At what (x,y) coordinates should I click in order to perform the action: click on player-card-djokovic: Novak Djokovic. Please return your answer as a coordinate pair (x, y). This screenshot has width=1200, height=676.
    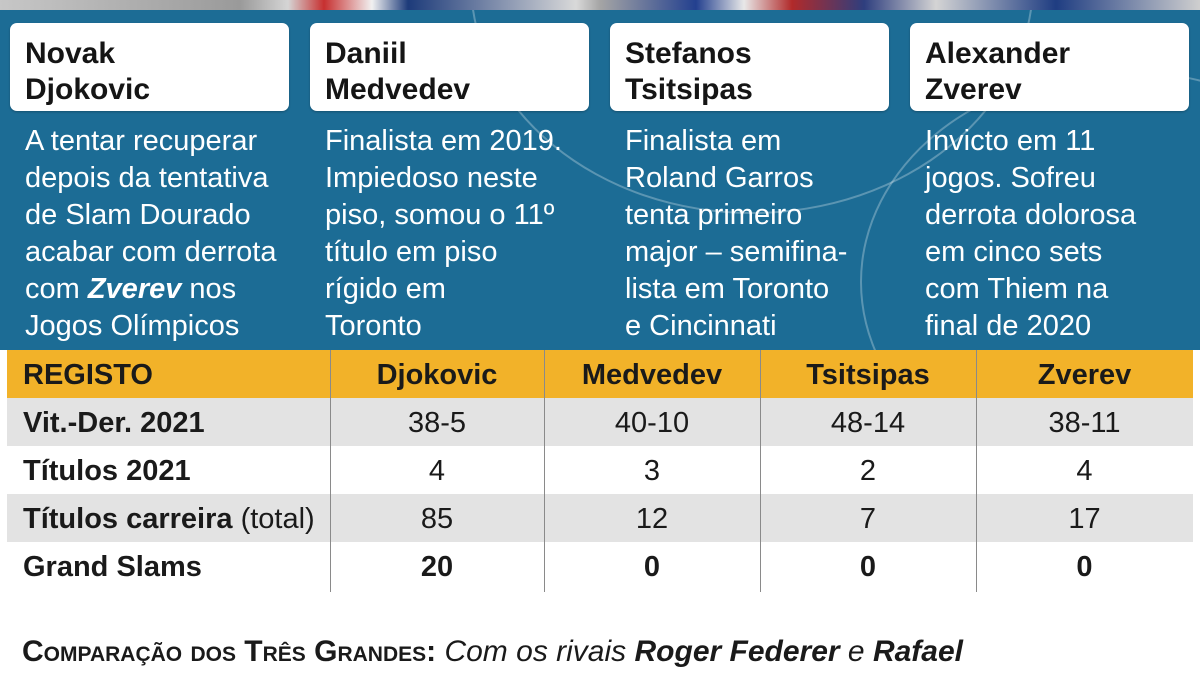
    Looking at the image, I should click on (149, 67).